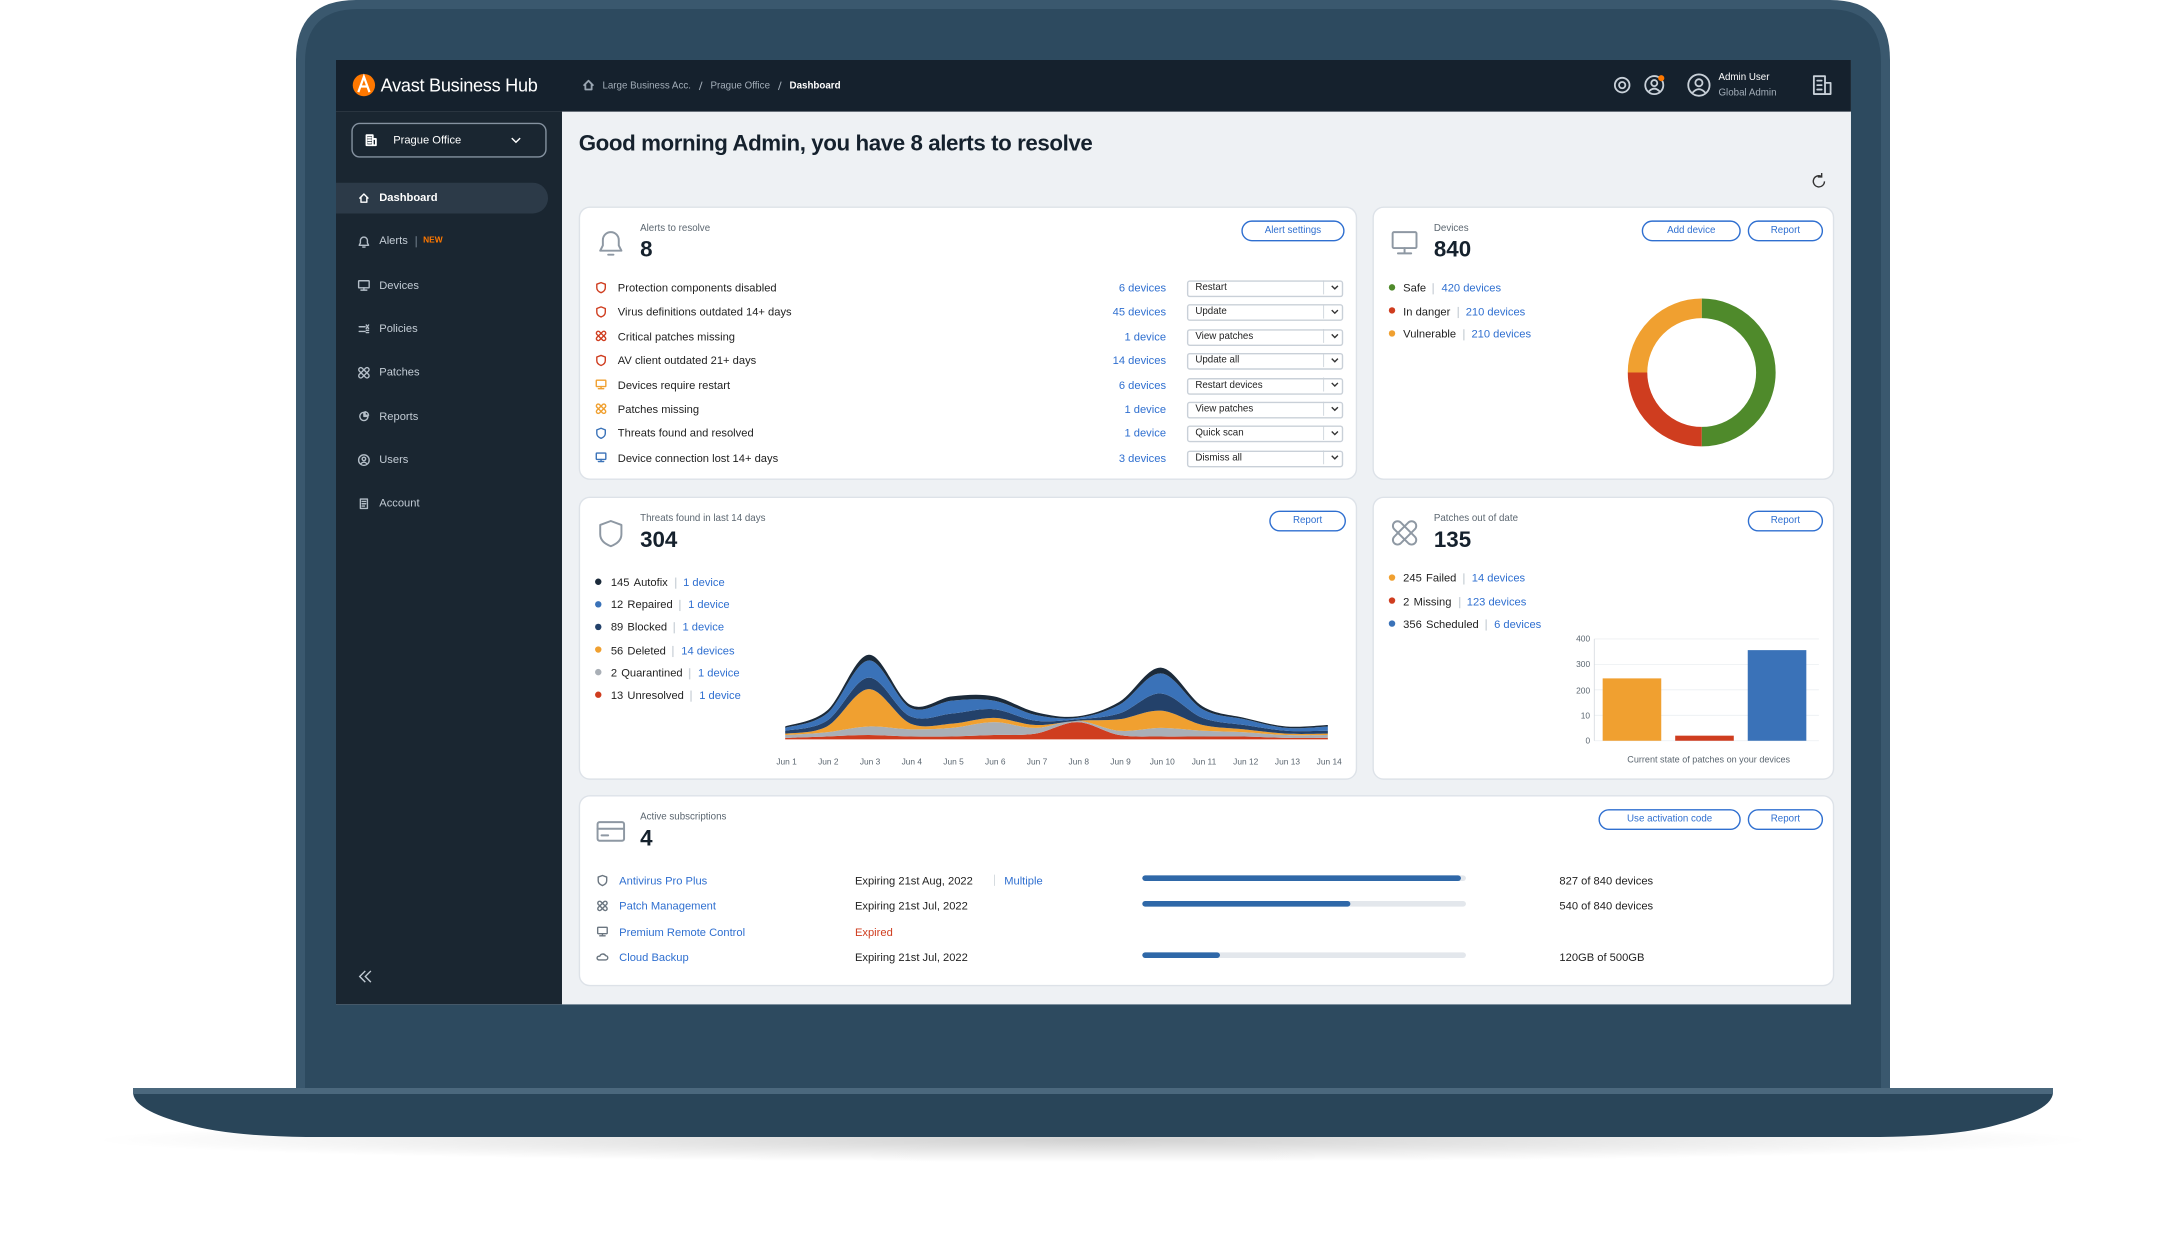 The width and height of the screenshot is (2176, 1246). What do you see at coordinates (675, 228) in the screenshot?
I see `card-title: Alerts to resolve` at bounding box center [675, 228].